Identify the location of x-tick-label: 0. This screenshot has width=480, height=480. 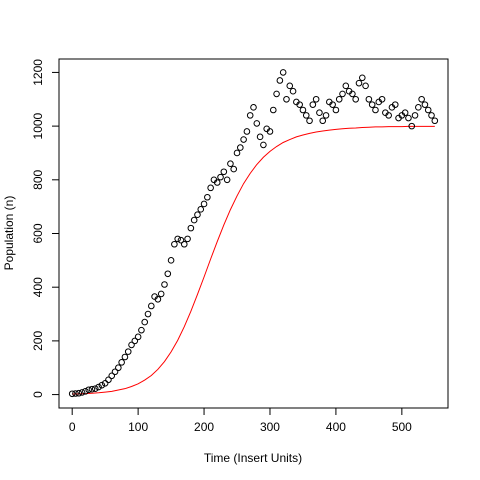
(72, 427).